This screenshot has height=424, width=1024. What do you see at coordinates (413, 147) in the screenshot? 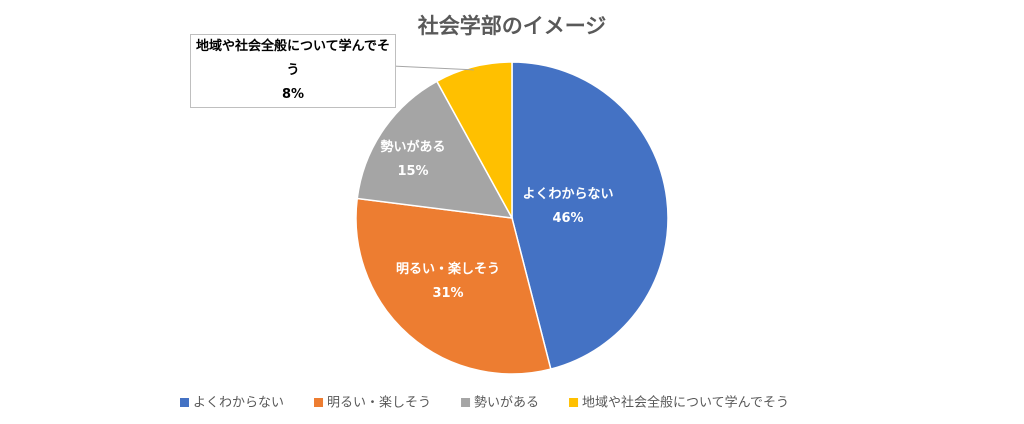
I see `label-category: 勢いがある` at bounding box center [413, 147].